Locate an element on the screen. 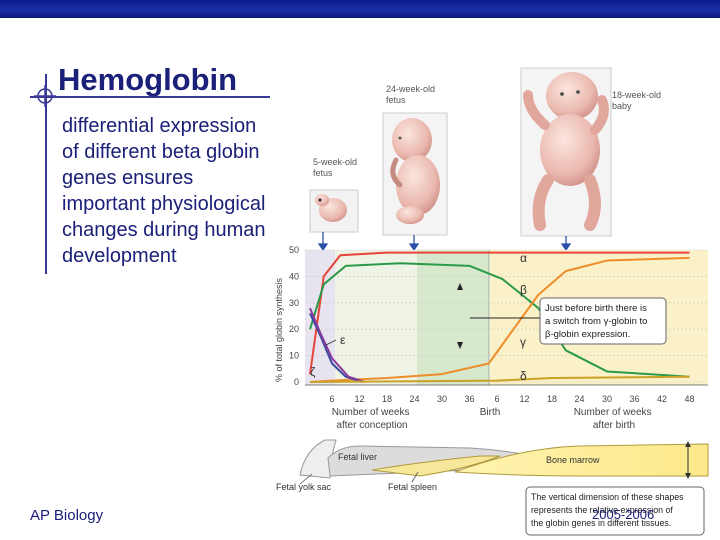 The height and width of the screenshot is (540, 720). photo-arrows is located at coordinates (444, 242).